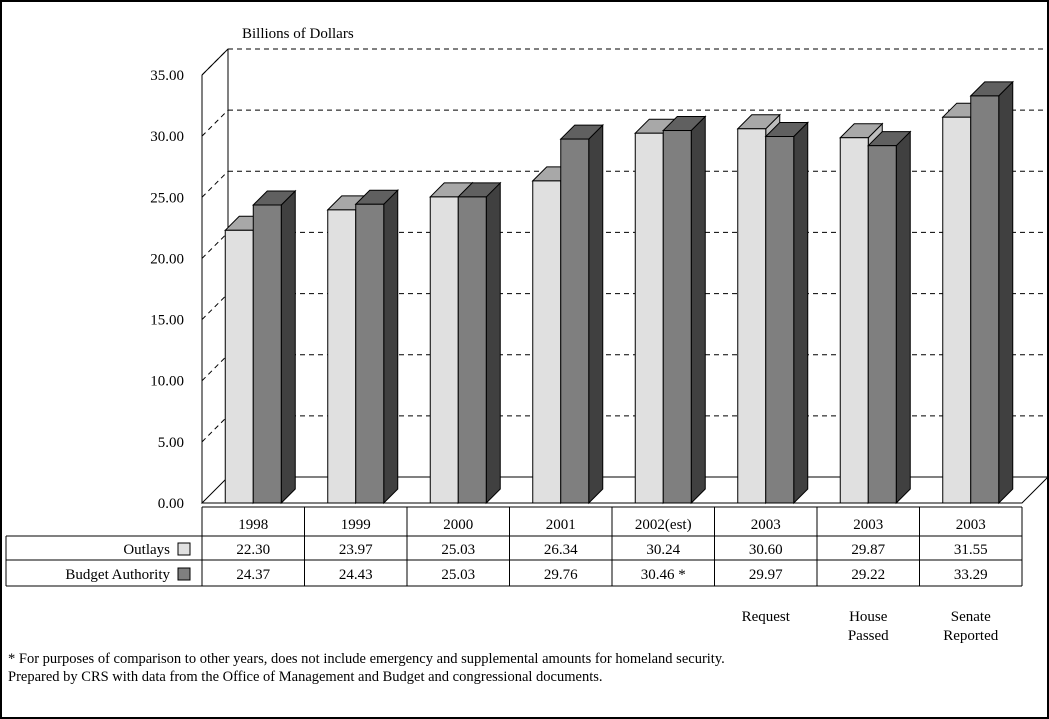 Image resolution: width=1049 pixels, height=719 pixels. Describe the element at coordinates (167, 259) in the screenshot. I see `y-tick-label: 20.00` at that location.